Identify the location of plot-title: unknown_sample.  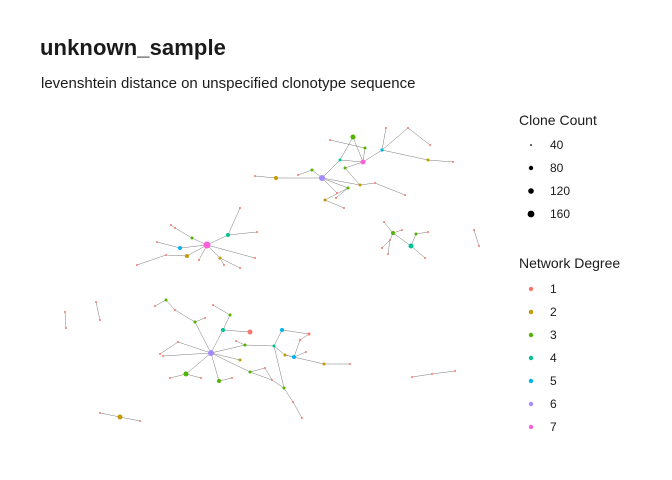
(133, 47).